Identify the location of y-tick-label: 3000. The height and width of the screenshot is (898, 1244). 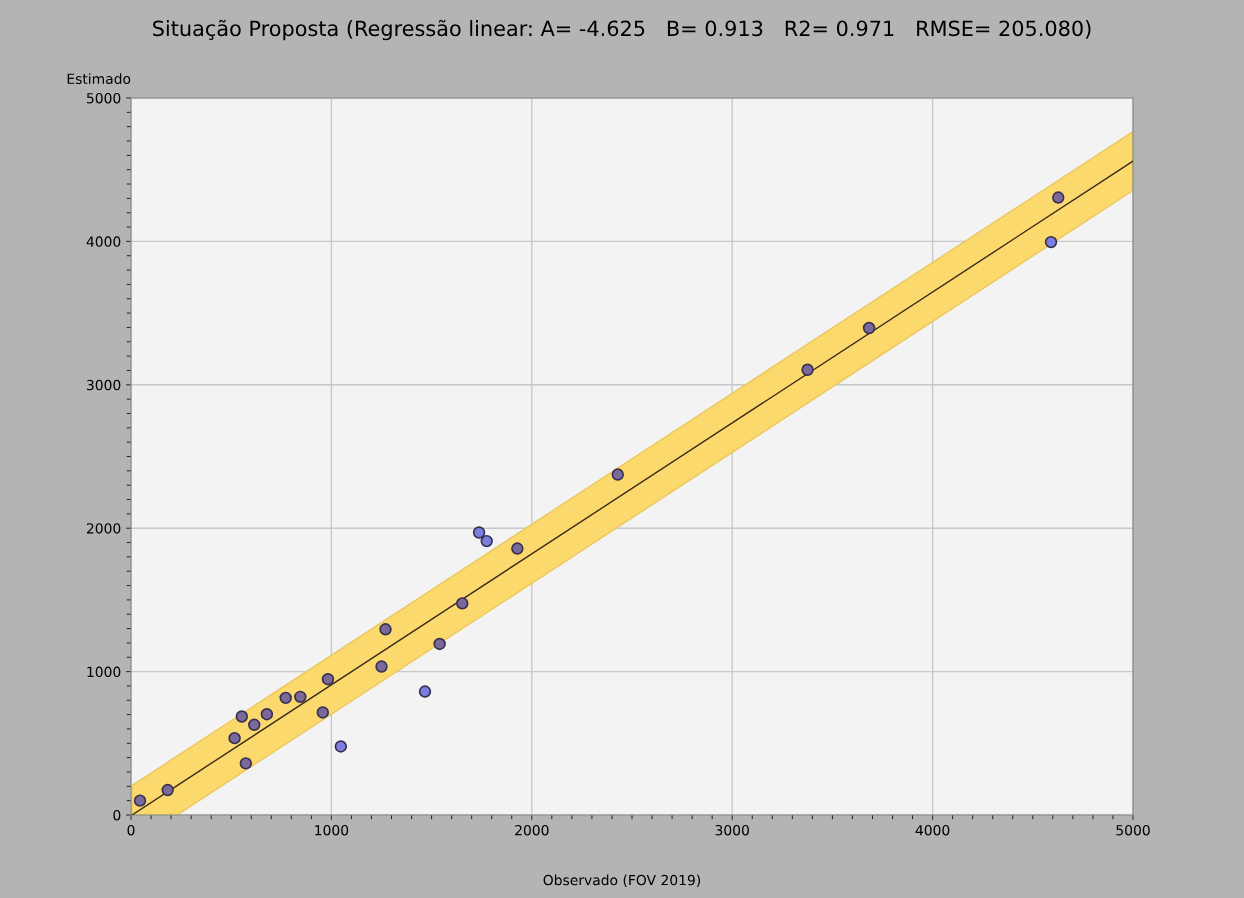
(103, 385).